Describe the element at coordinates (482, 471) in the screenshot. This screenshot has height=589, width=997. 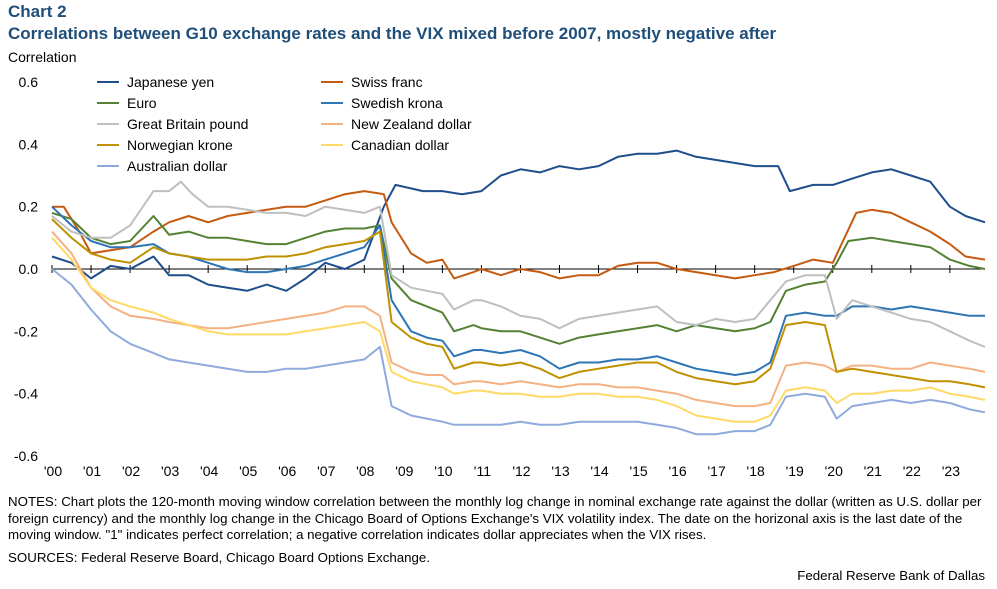
I see `x-tick-label: '11` at that location.